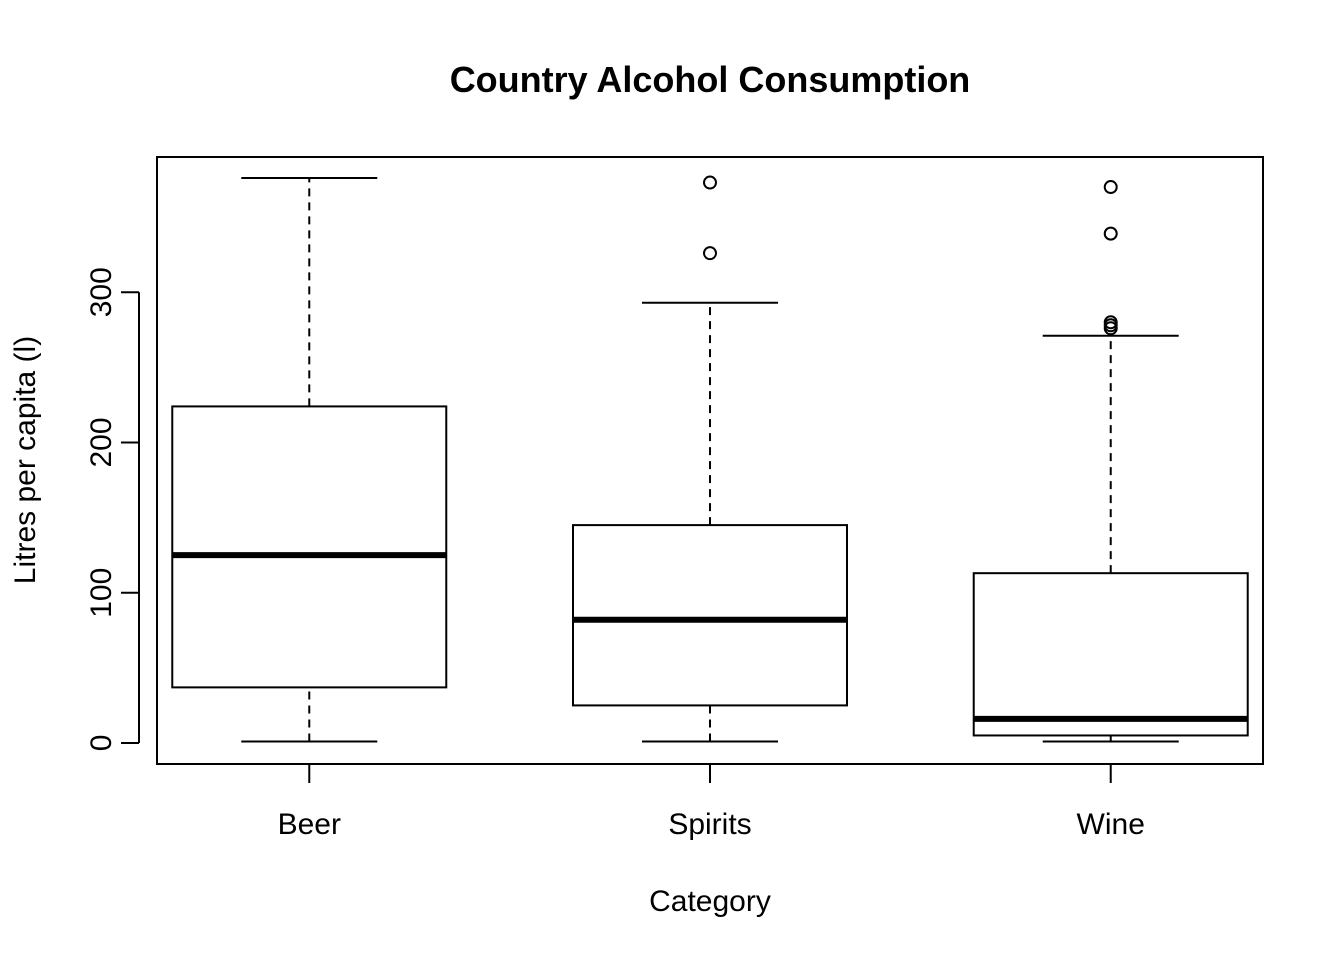 The height and width of the screenshot is (960, 1344). Describe the element at coordinates (1111, 824) in the screenshot. I see `x-tick-label: Wine` at that location.